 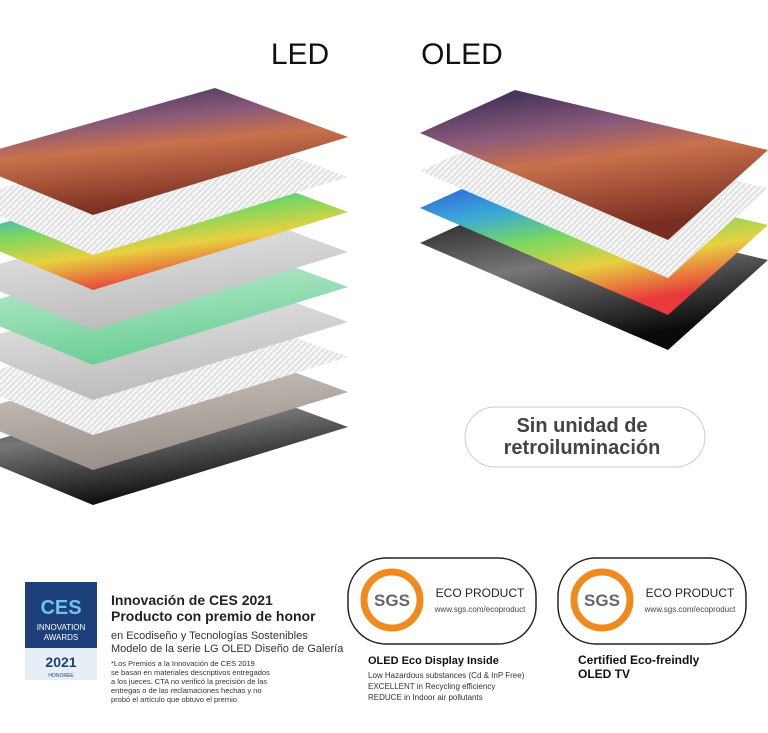 What do you see at coordinates (425, 697) in the screenshot?
I see `sgs-item: REDUCE in Indoor air pollutants` at bounding box center [425, 697].